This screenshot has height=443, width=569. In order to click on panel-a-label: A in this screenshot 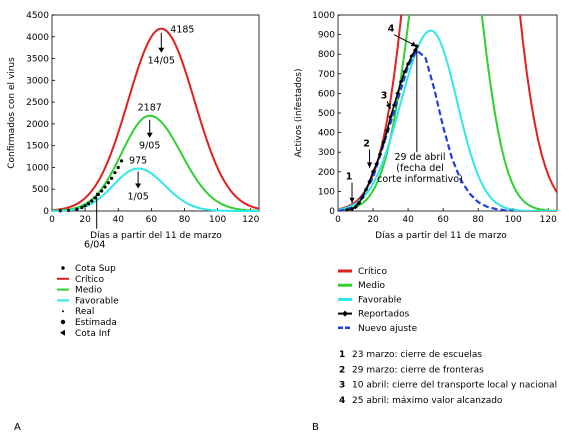, I will do `click(17, 427)`.